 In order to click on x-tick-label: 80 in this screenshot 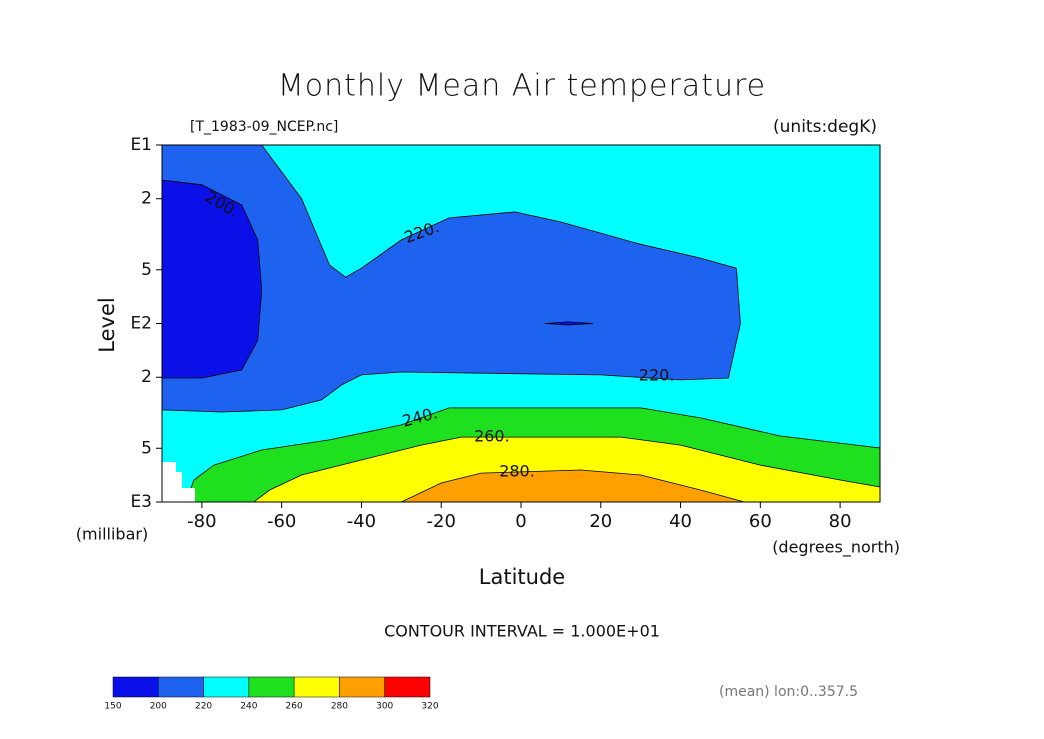, I will do `click(840, 521)`.